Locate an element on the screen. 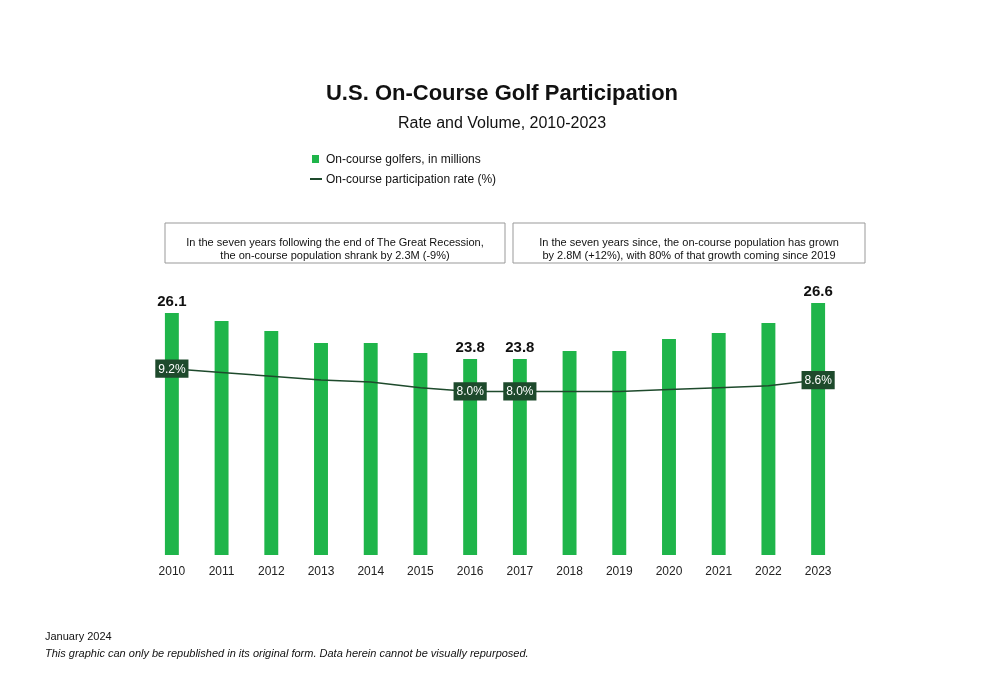 This screenshot has height=679, width=1008. x-tick-label: 2021 is located at coordinates (719, 570).